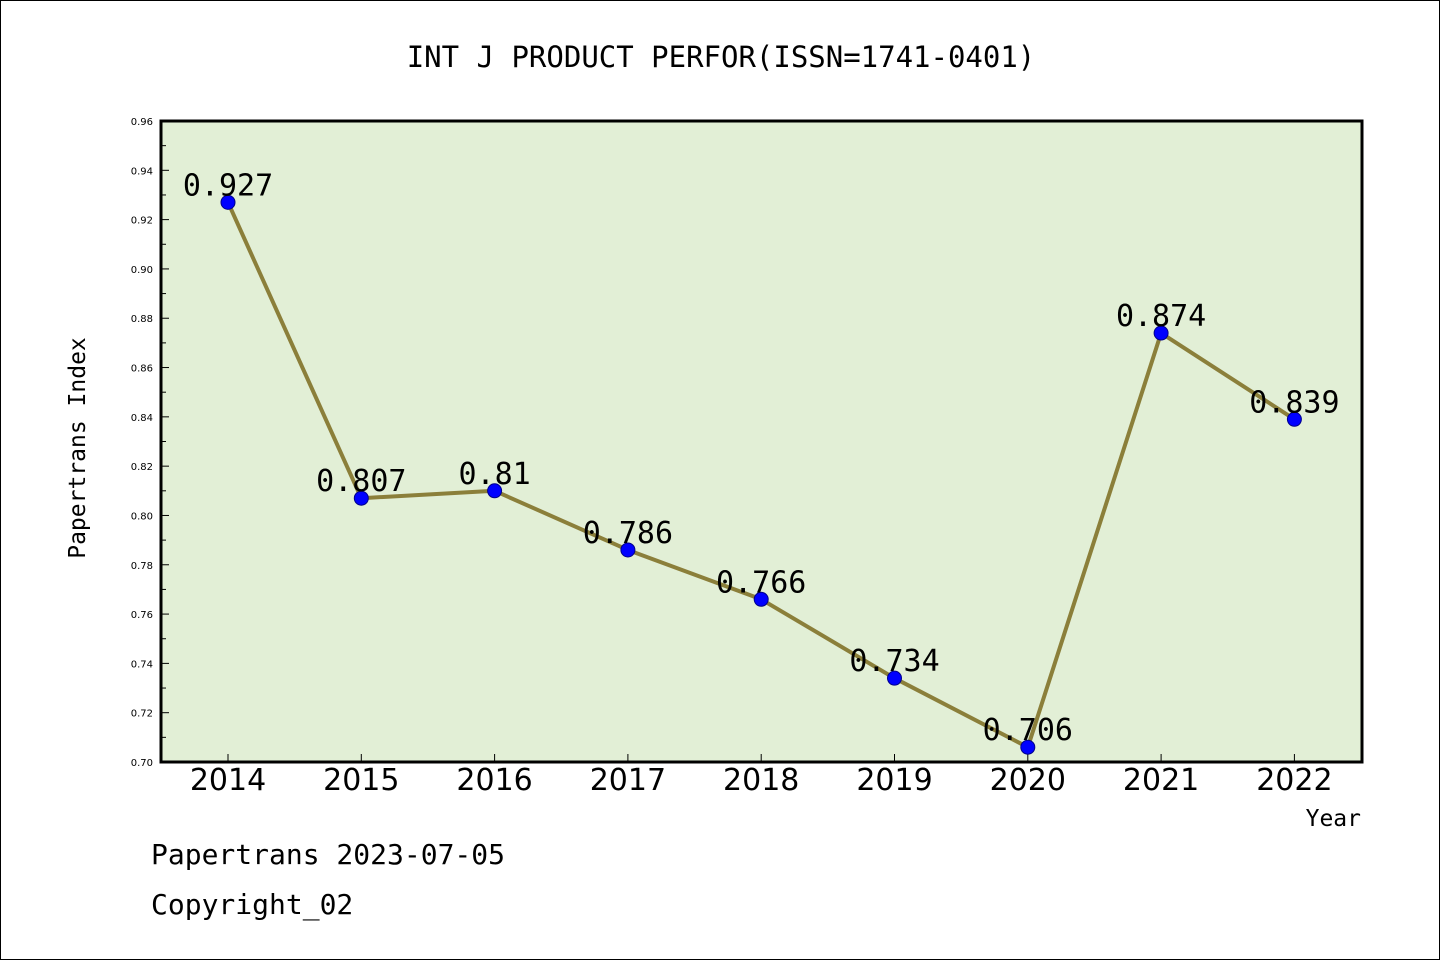  What do you see at coordinates (761, 582) in the screenshot?
I see `data-label: 0.766` at bounding box center [761, 582].